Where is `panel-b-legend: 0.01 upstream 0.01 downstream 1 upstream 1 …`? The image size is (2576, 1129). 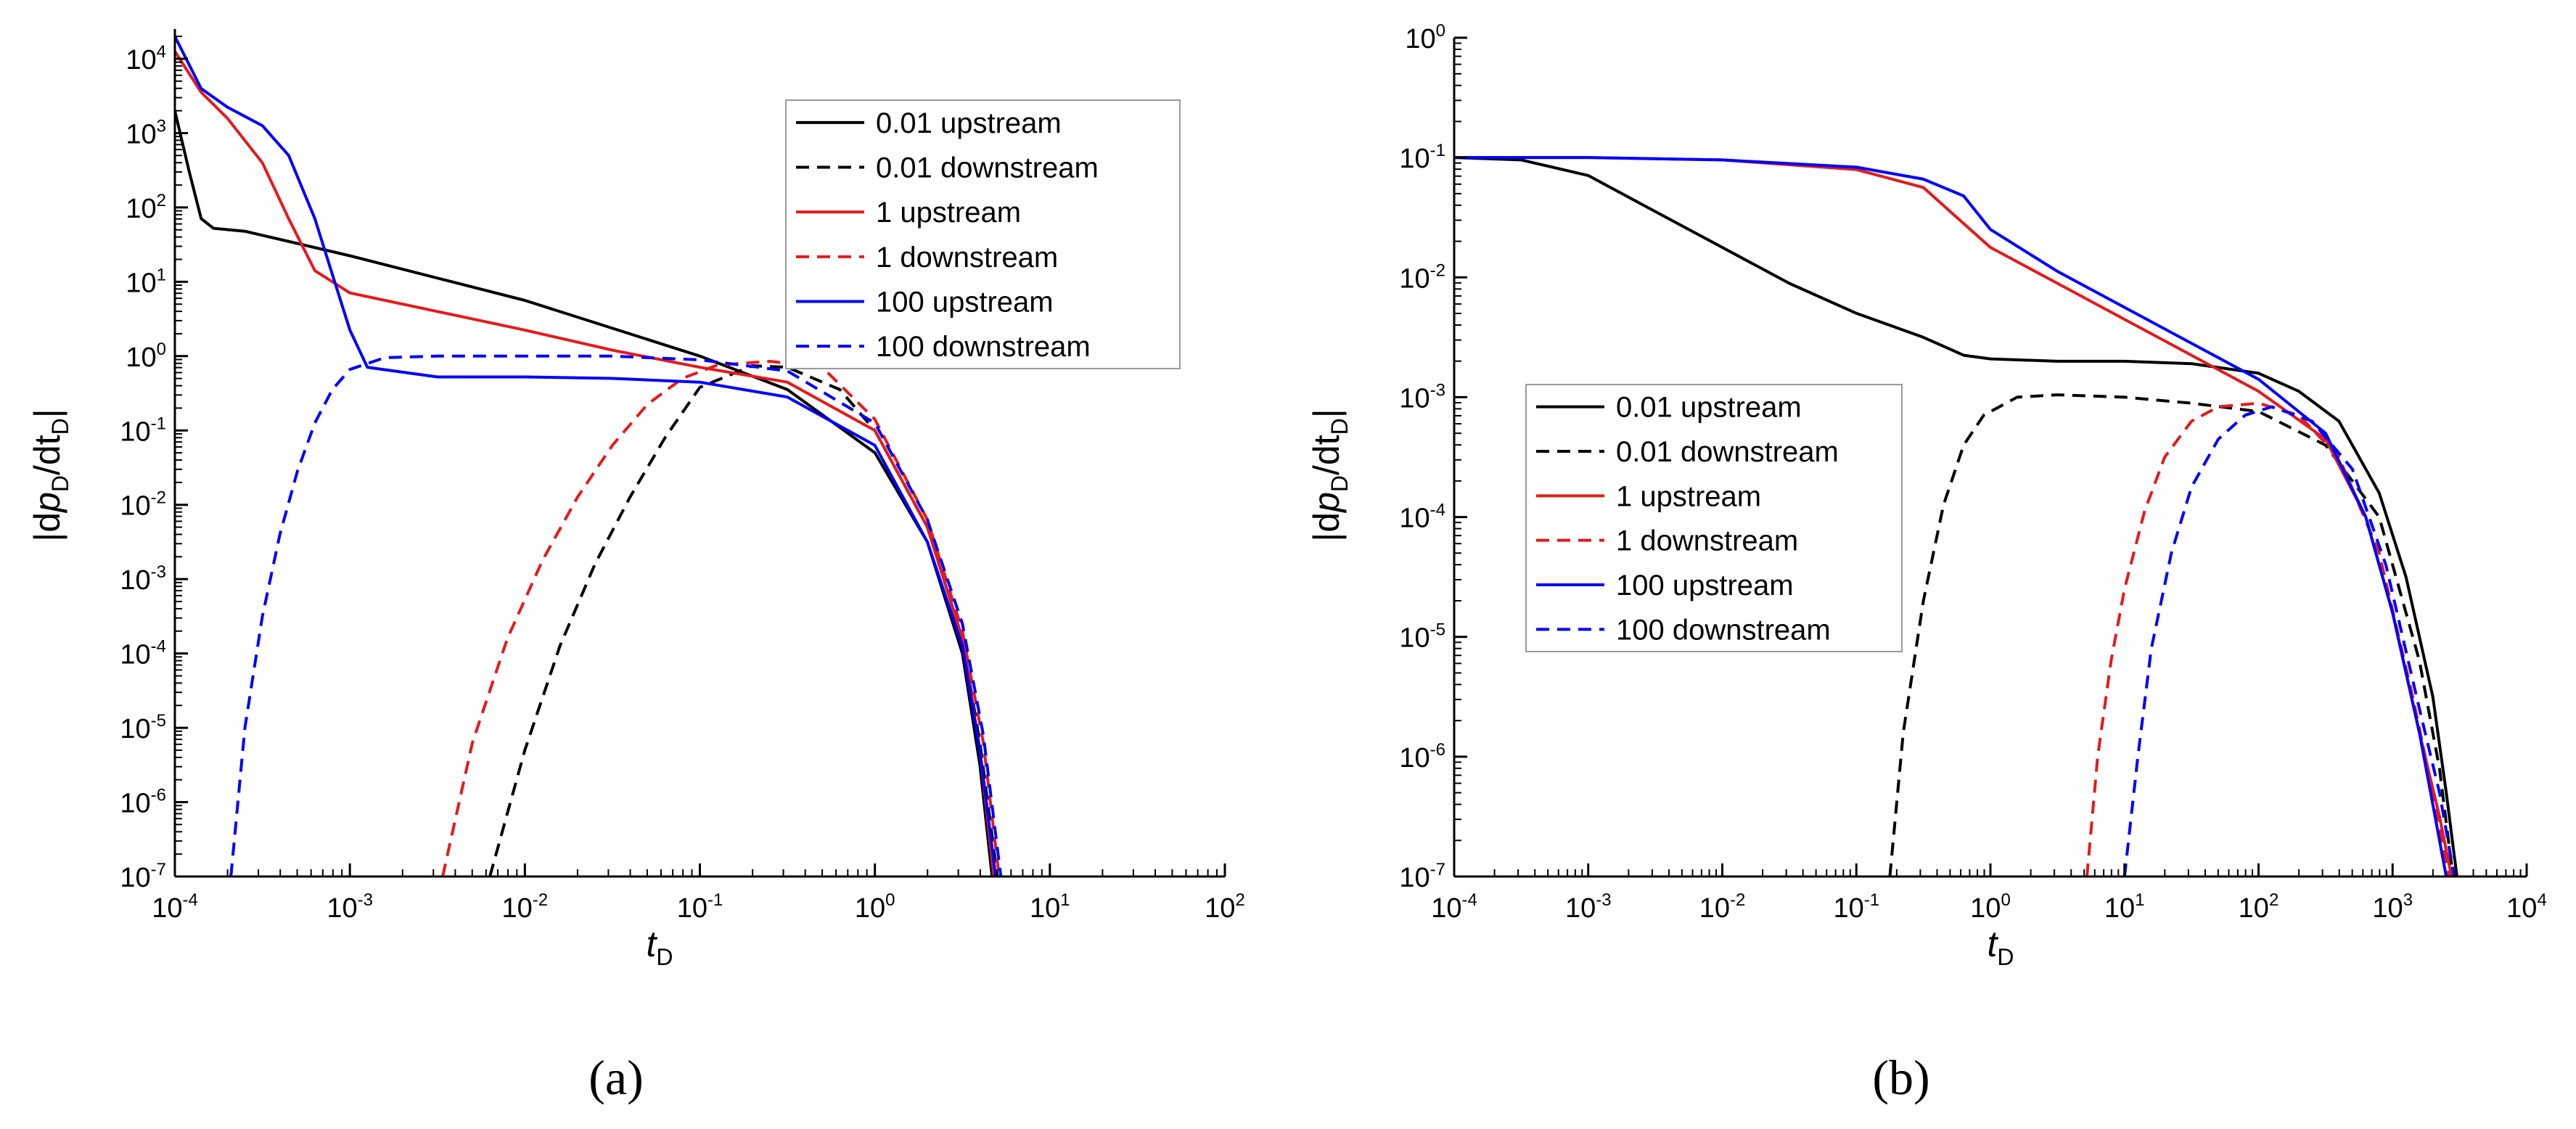 panel-b-legend: 0.01 upstream 0.01 downstream 1 upstream 1 … is located at coordinates (1714, 518).